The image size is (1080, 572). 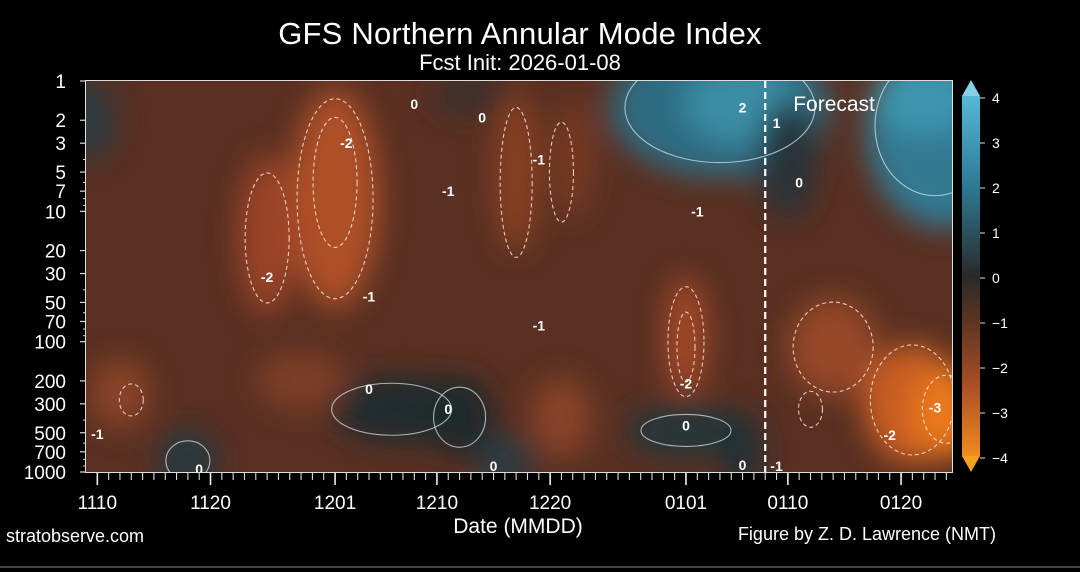 What do you see at coordinates (971, 276) in the screenshot?
I see `colorbar-gradient` at bounding box center [971, 276].